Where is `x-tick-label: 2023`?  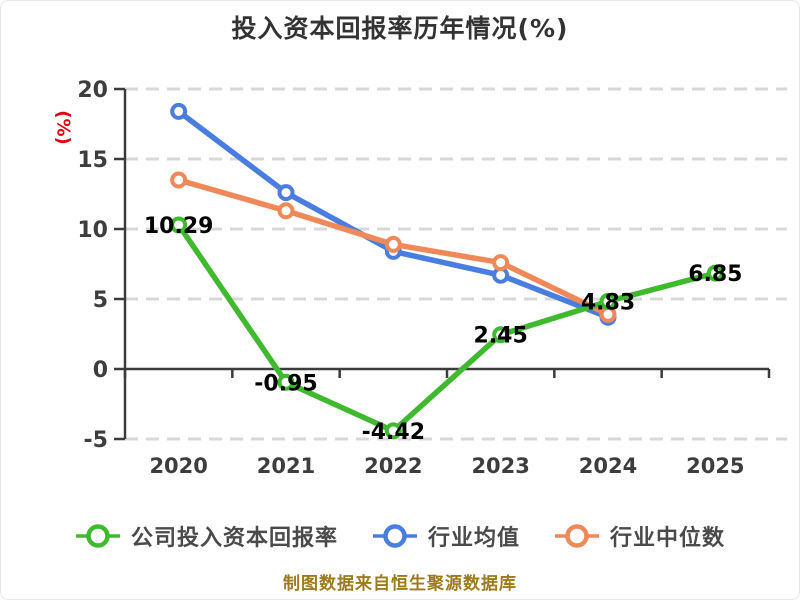
x-tick-label: 2023 is located at coordinates (500, 466).